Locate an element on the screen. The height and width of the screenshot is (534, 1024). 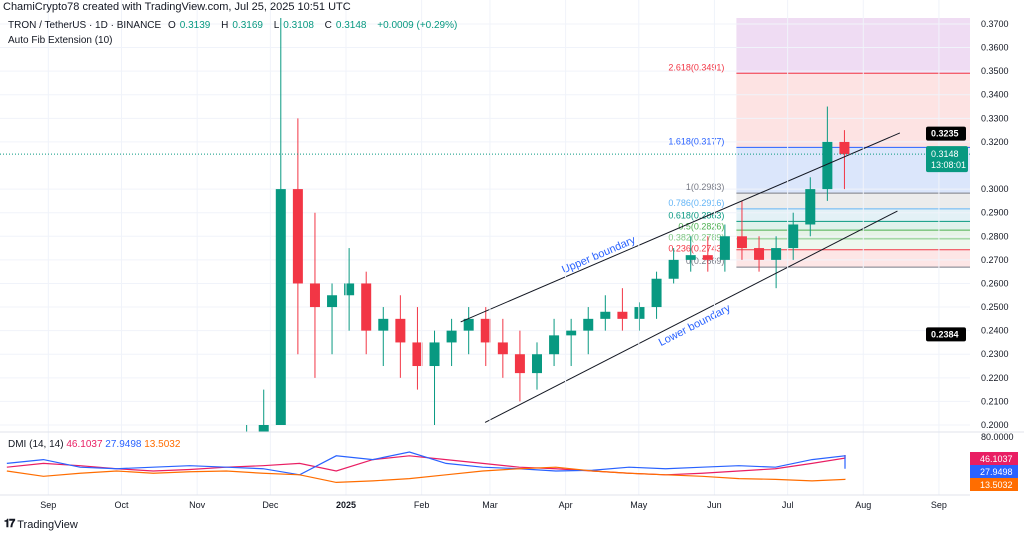
ohlc-close-value: 0.3148 is located at coordinates (351, 25).